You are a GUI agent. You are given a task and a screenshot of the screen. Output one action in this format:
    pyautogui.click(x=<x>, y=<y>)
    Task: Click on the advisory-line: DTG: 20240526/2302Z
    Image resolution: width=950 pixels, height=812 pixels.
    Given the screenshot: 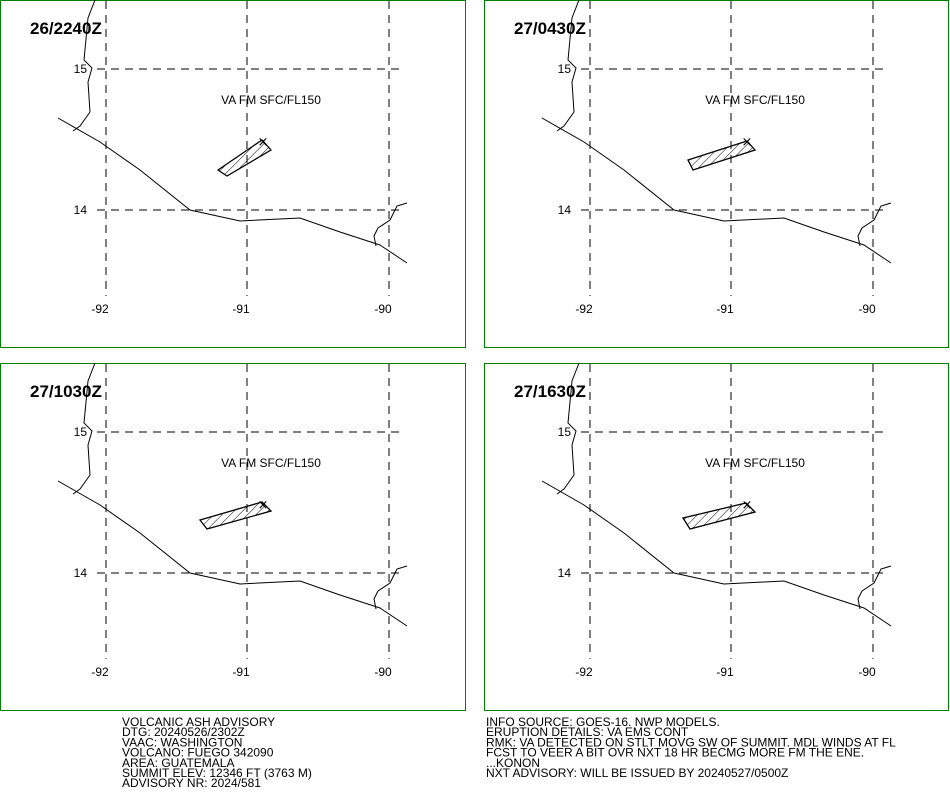 What is the action you would take?
    pyautogui.click(x=183, y=732)
    